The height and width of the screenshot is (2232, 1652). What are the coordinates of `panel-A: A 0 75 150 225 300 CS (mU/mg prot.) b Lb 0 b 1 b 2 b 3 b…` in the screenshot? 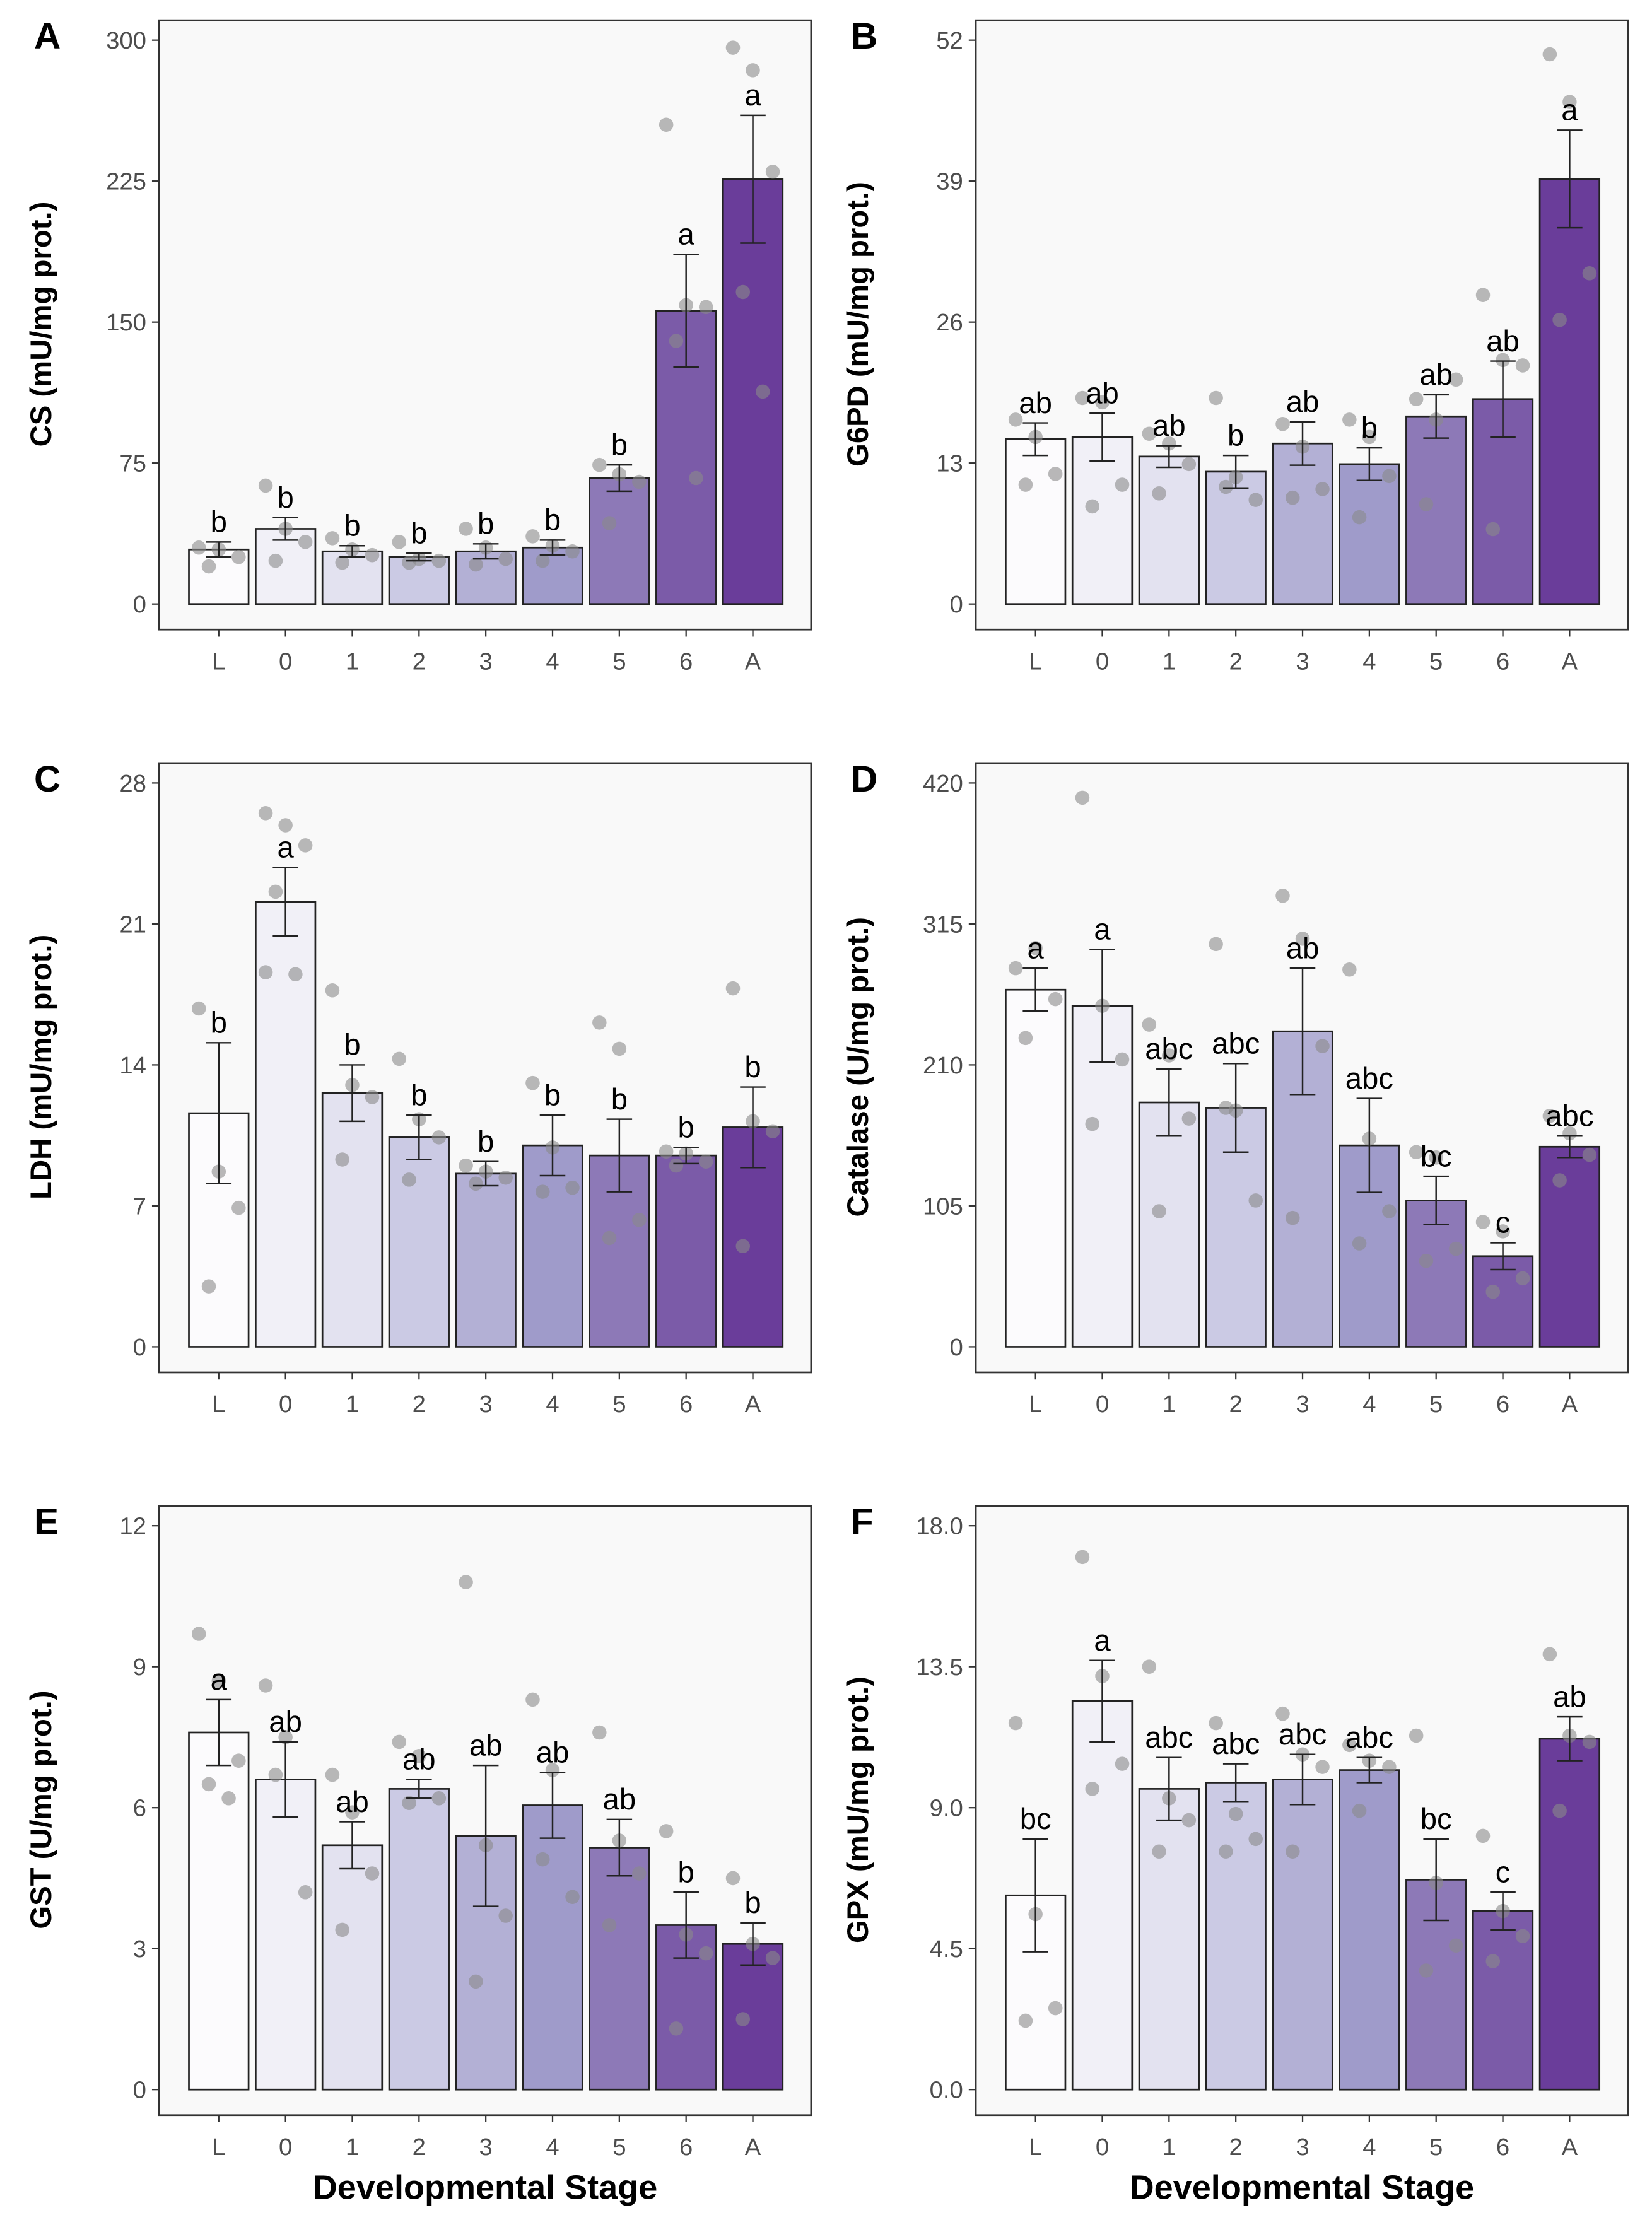 It's located at (418, 345).